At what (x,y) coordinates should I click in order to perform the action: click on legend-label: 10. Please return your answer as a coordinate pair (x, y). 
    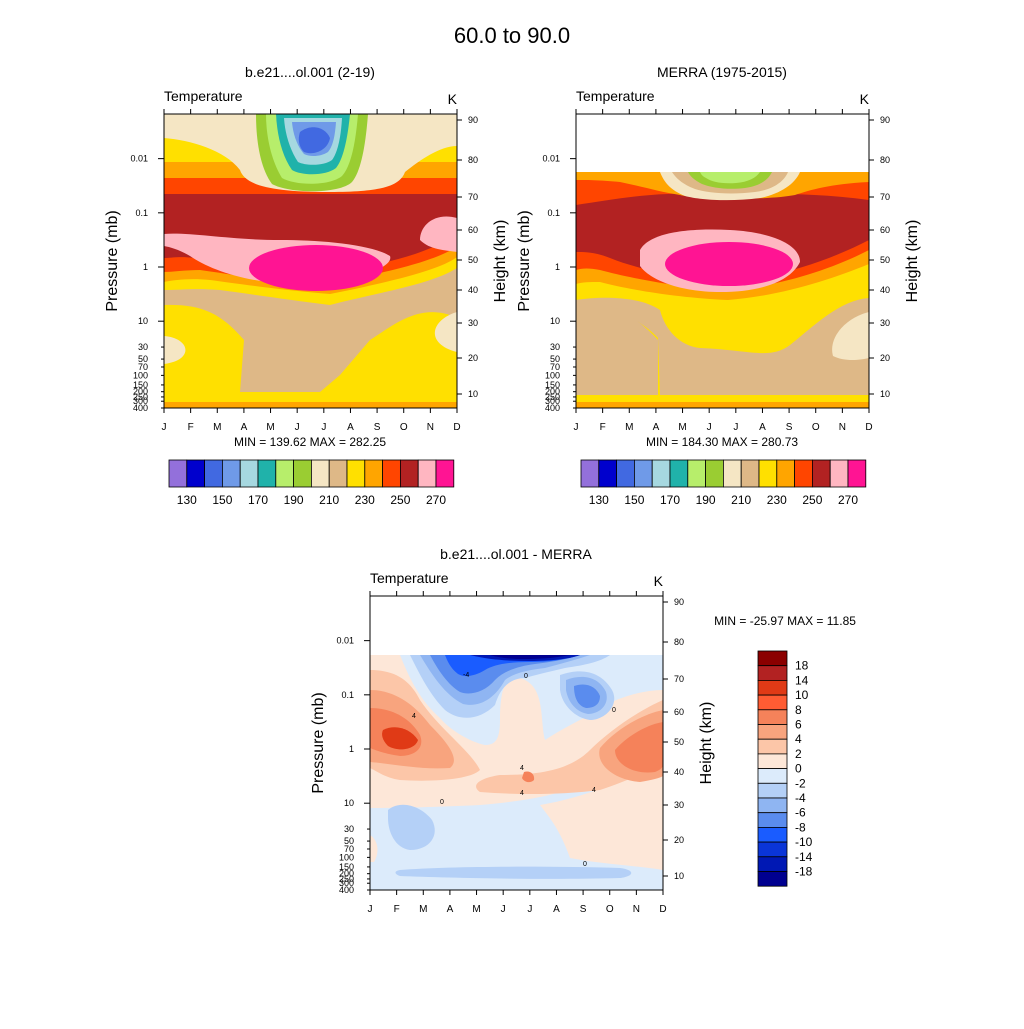
    Looking at the image, I should click on (802, 695).